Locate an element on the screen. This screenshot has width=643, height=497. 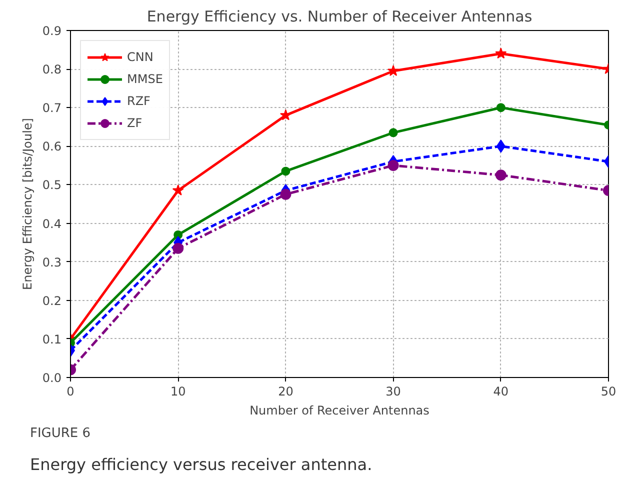
x-tick-label: 40 is located at coordinates (501, 391).